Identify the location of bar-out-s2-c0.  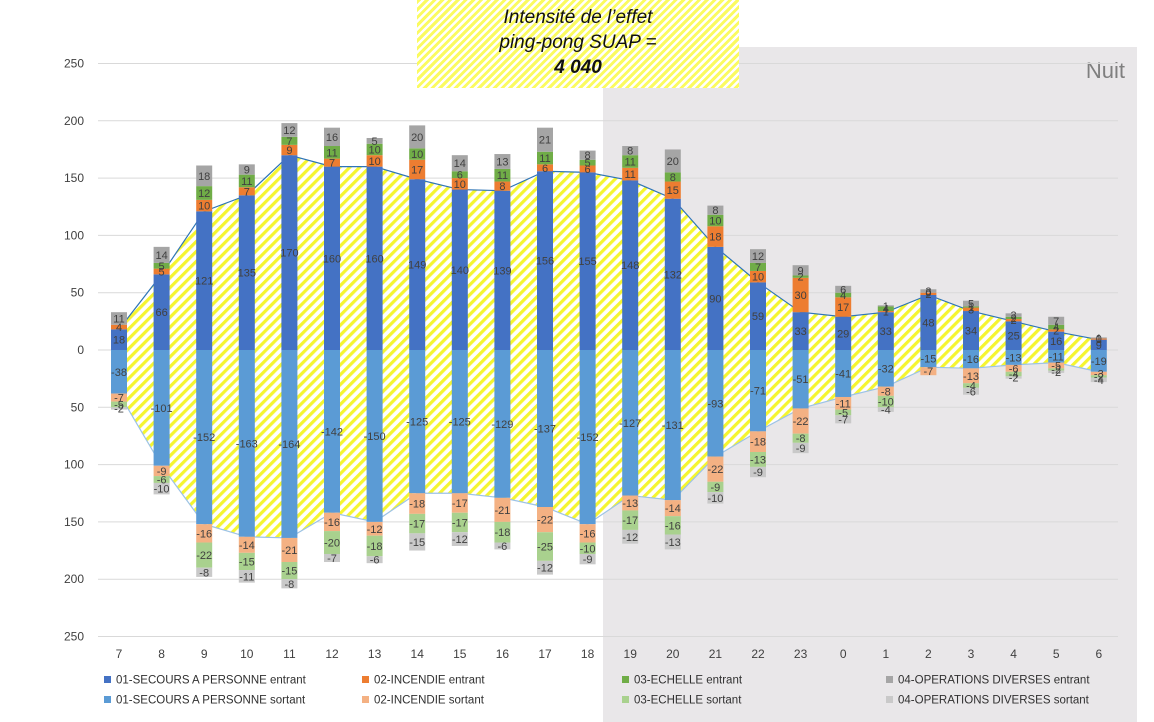
(843, 412).